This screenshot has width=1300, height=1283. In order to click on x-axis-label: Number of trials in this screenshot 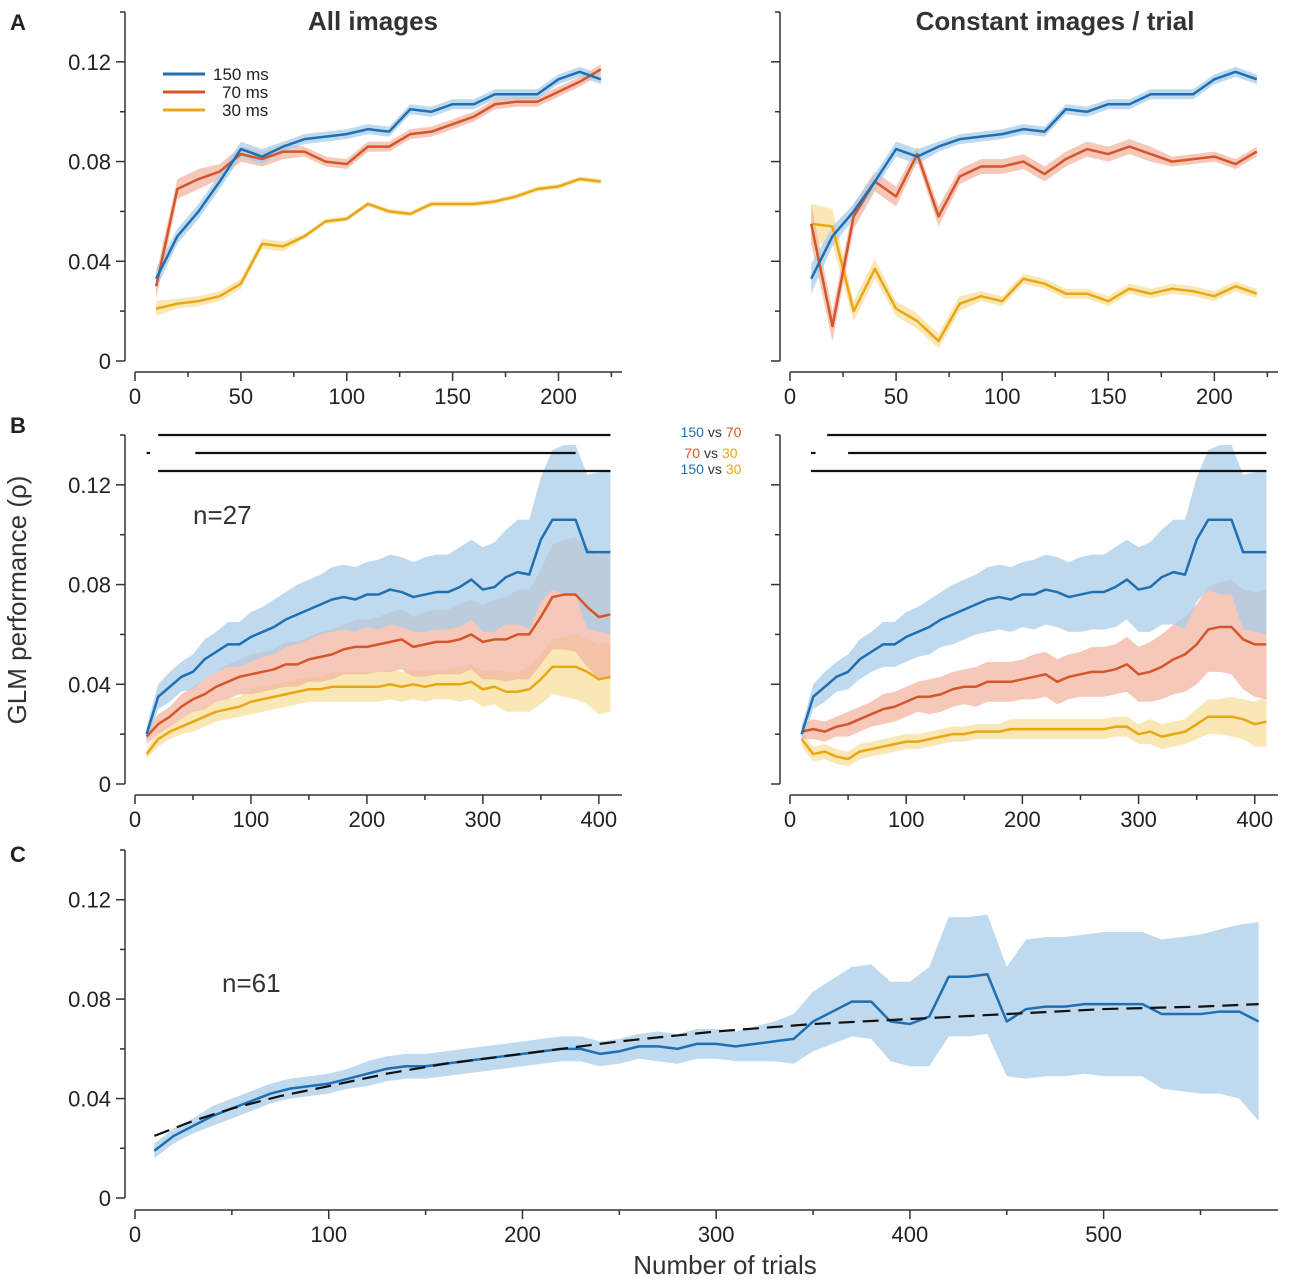, I will do `click(725, 1265)`.